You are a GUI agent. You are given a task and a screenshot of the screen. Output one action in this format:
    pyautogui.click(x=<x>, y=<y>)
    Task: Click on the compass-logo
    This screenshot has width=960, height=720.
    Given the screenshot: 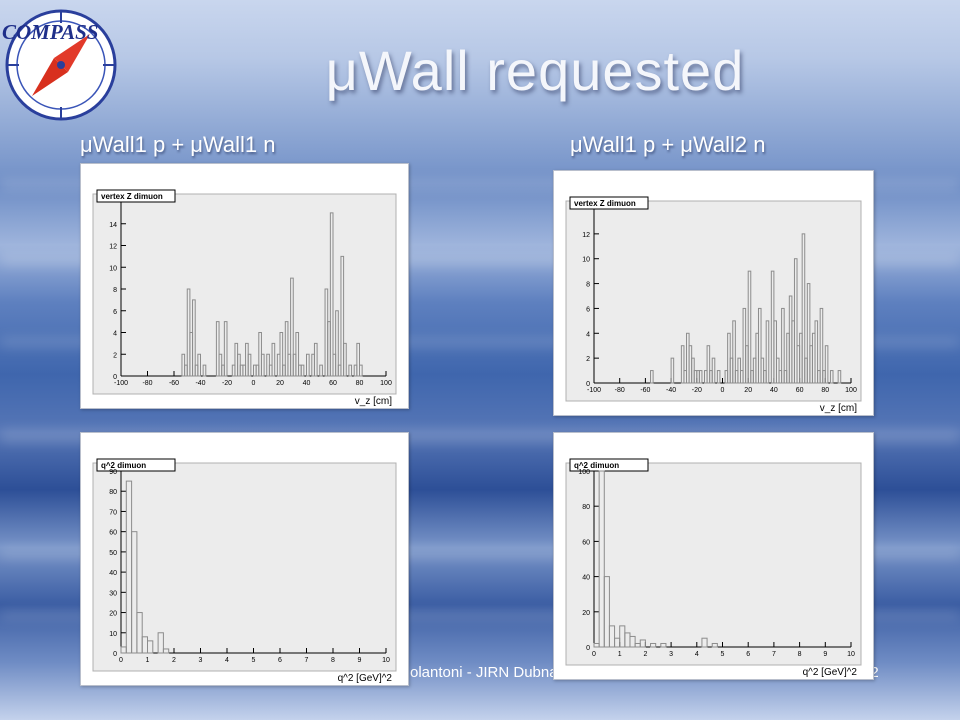 What is the action you would take?
    pyautogui.click(x=61, y=65)
    